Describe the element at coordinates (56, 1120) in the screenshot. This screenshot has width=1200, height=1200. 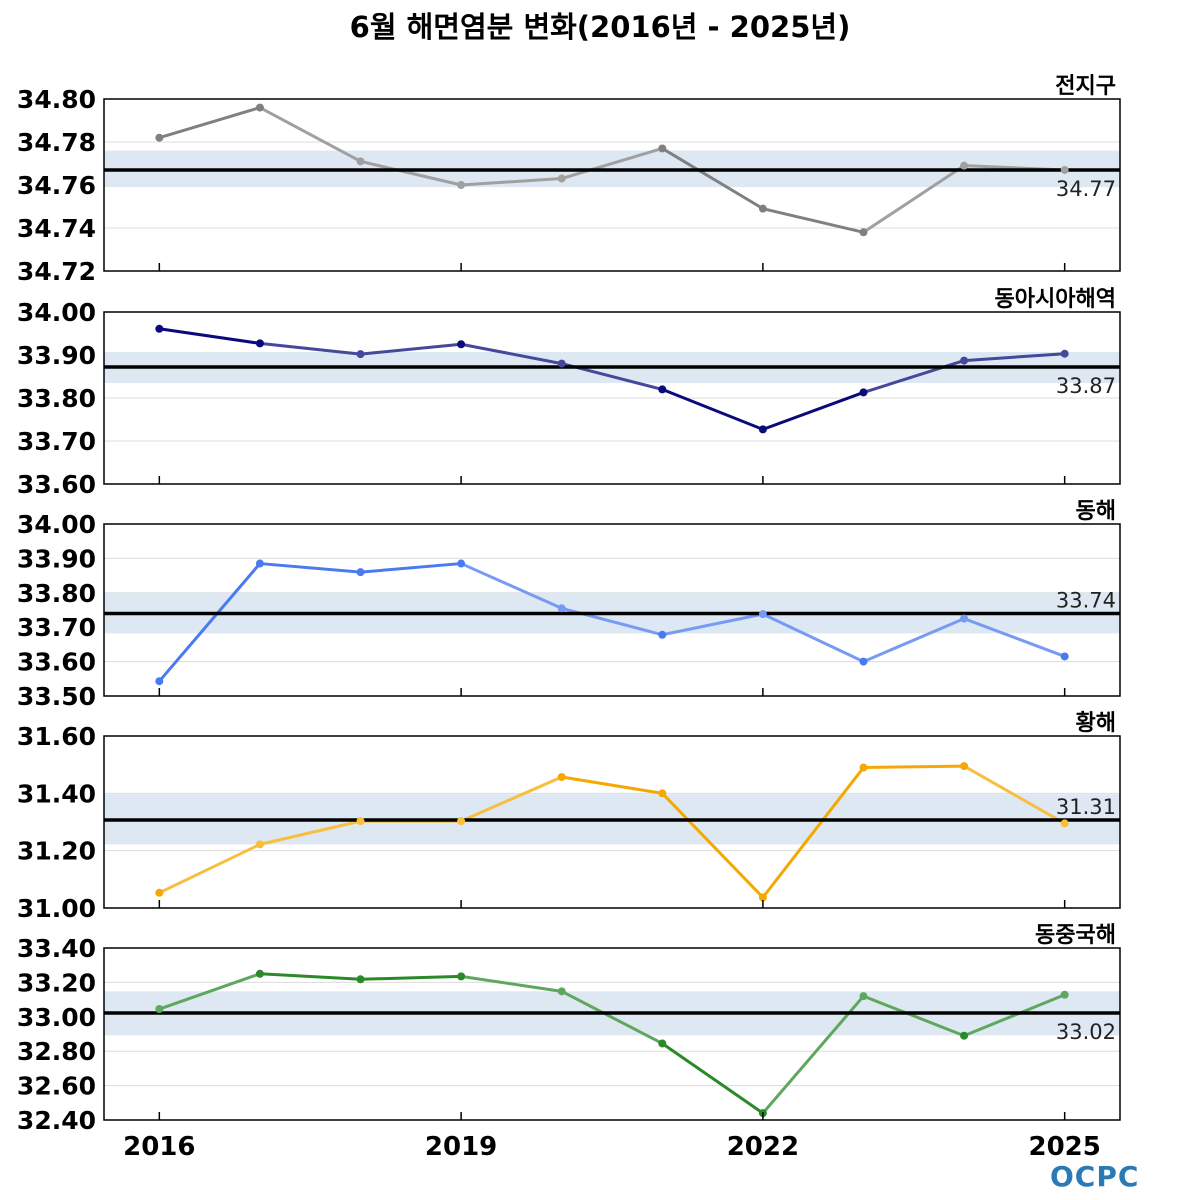
I see `y-tick-label: 32.40` at that location.